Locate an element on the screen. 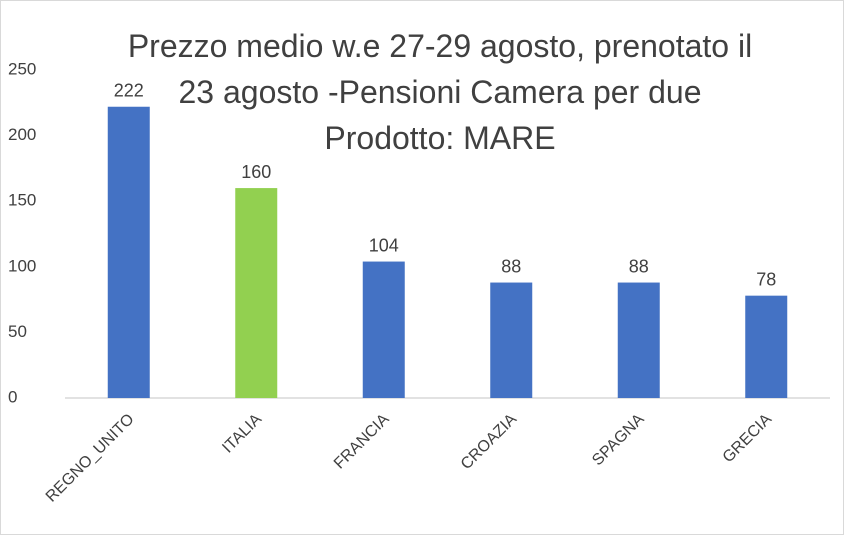  y-tick-label: 50 is located at coordinates (17, 331).